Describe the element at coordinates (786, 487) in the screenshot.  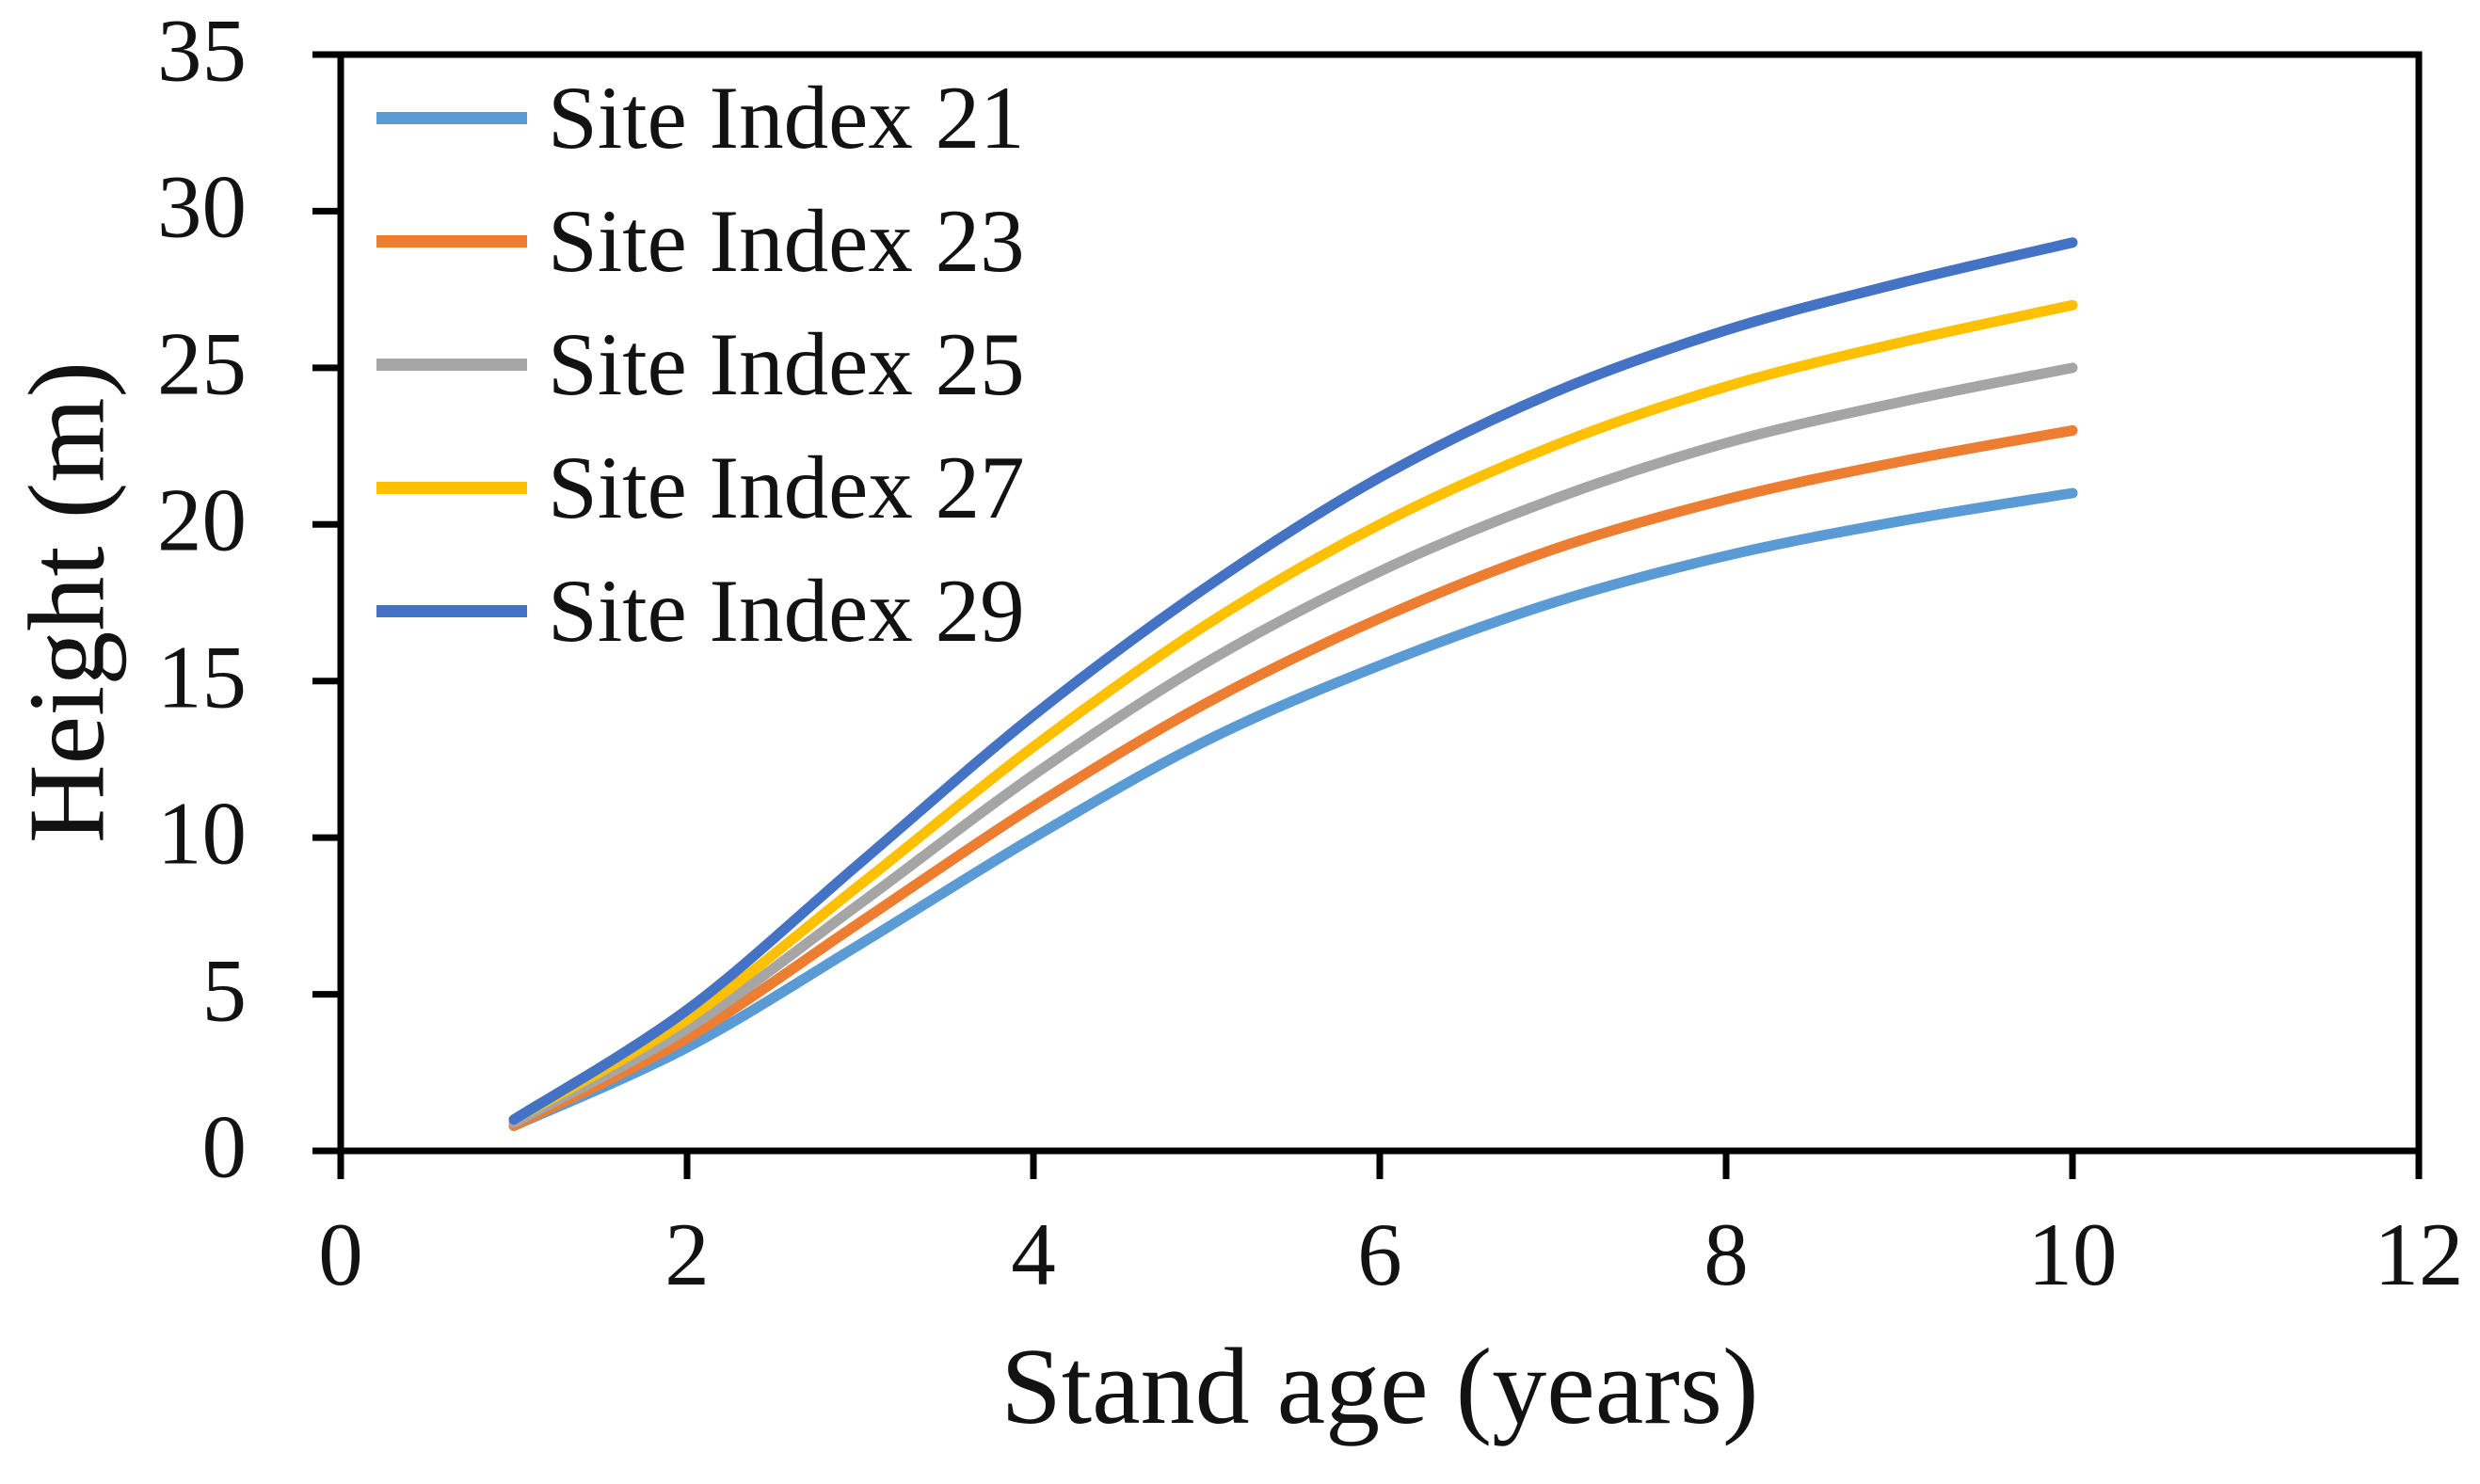
I see `legend-label: Site Index 27` at that location.